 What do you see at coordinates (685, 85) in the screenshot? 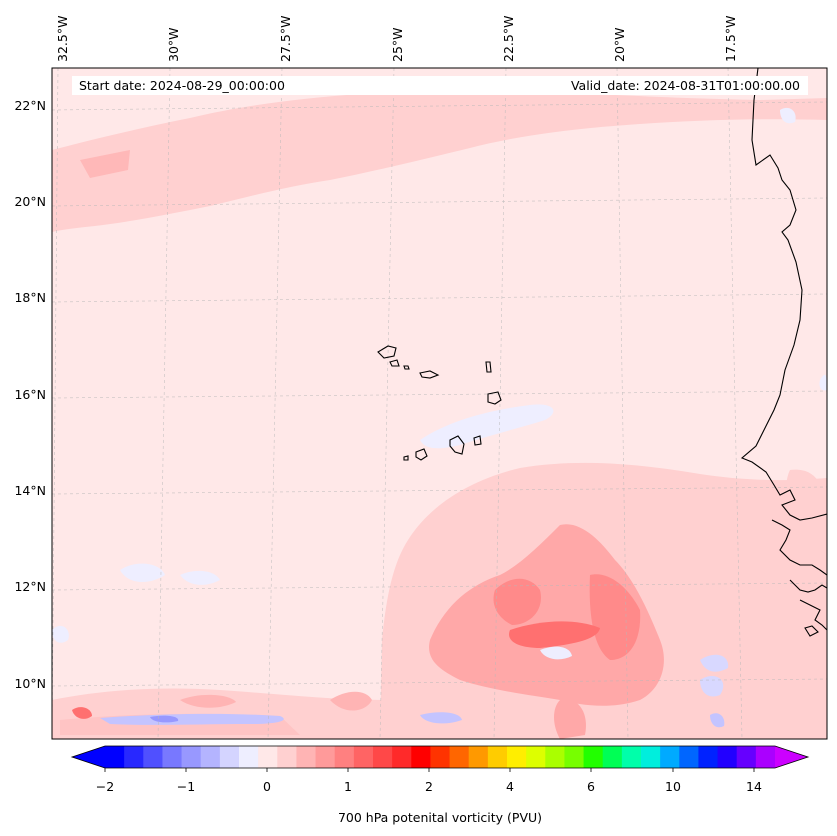
I see `valid-date-text: Valid_date: 2024-08-31T01:00:00.00` at bounding box center [685, 85].